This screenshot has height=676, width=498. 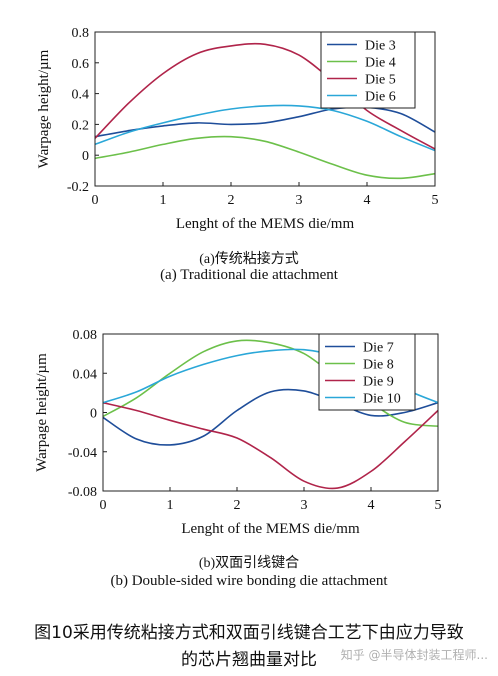 What do you see at coordinates (249, 563) in the screenshot?
I see `chart-b-caption-cn: (b)双面引线键合` at bounding box center [249, 563].